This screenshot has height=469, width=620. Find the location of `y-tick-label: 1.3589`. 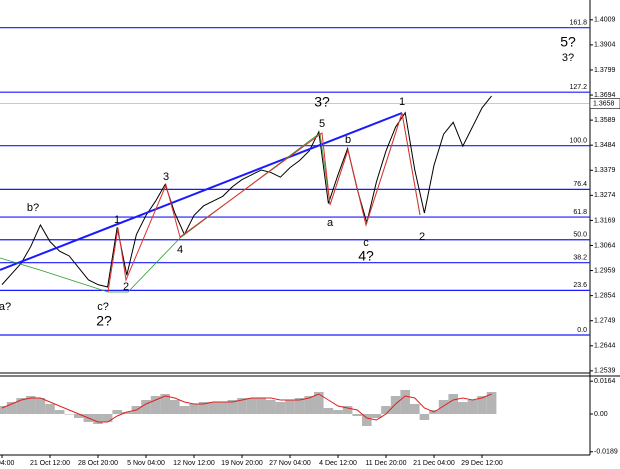

y-tick-label: 1.3589 is located at coordinates (605, 120).